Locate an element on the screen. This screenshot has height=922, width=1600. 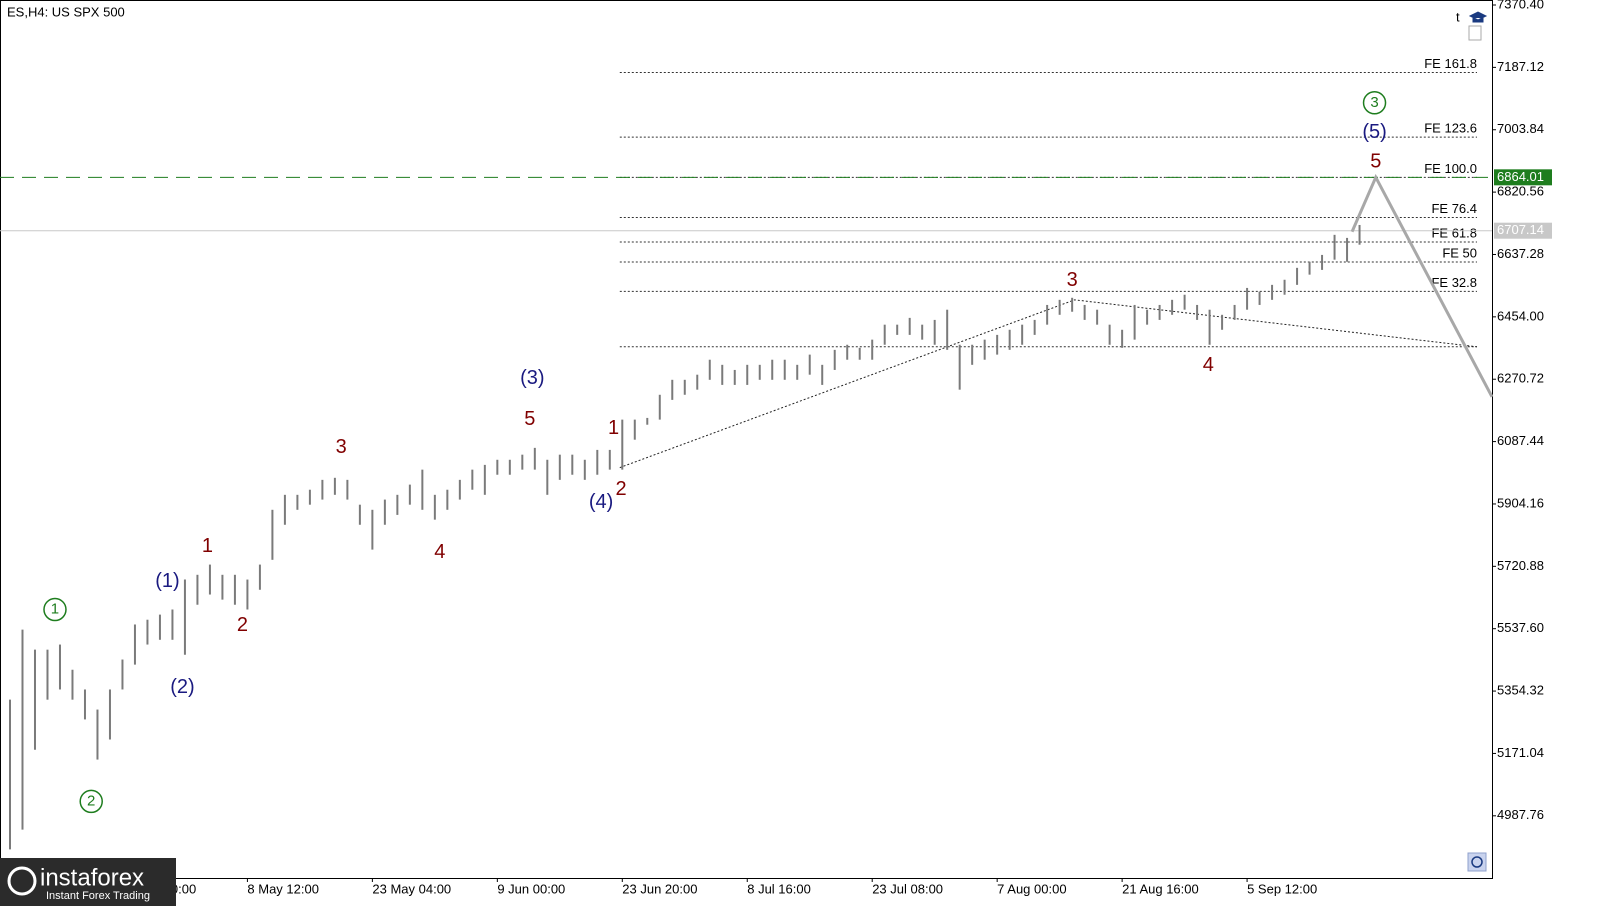
y-tick-label: 6454.00 is located at coordinates (1520, 315).